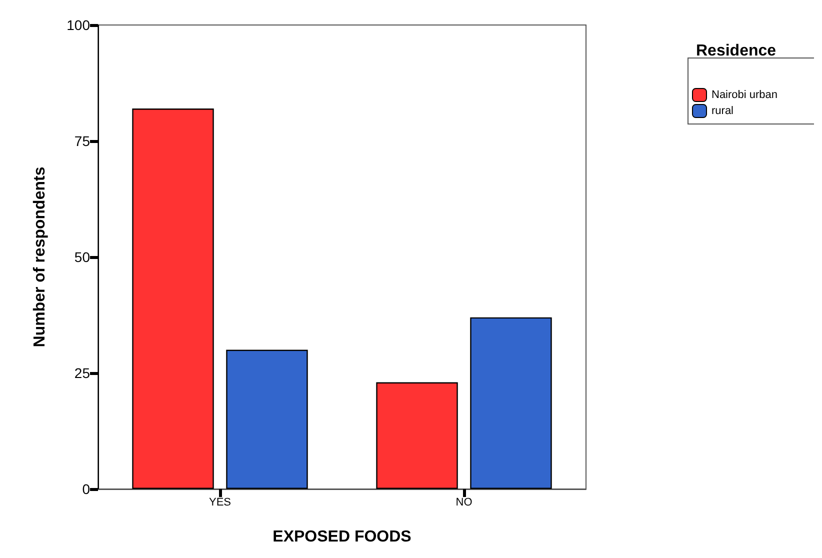  Describe the element at coordinates (220, 502) in the screenshot. I see `x-tick-label: YES` at that location.